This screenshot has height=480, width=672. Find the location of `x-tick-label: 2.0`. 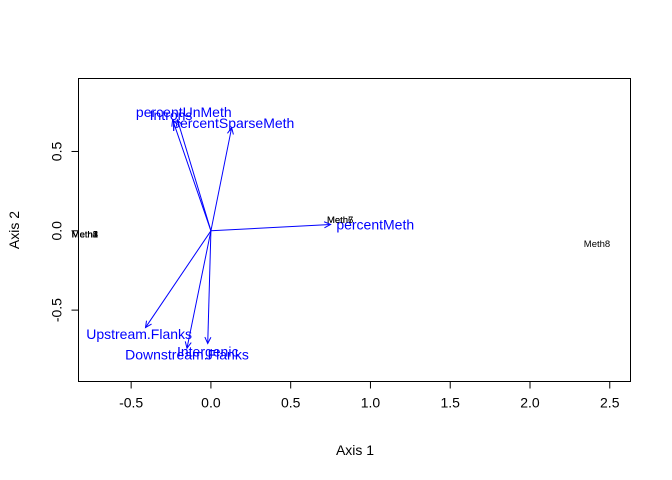

x-tick-label: 2.0 is located at coordinates (530, 403).